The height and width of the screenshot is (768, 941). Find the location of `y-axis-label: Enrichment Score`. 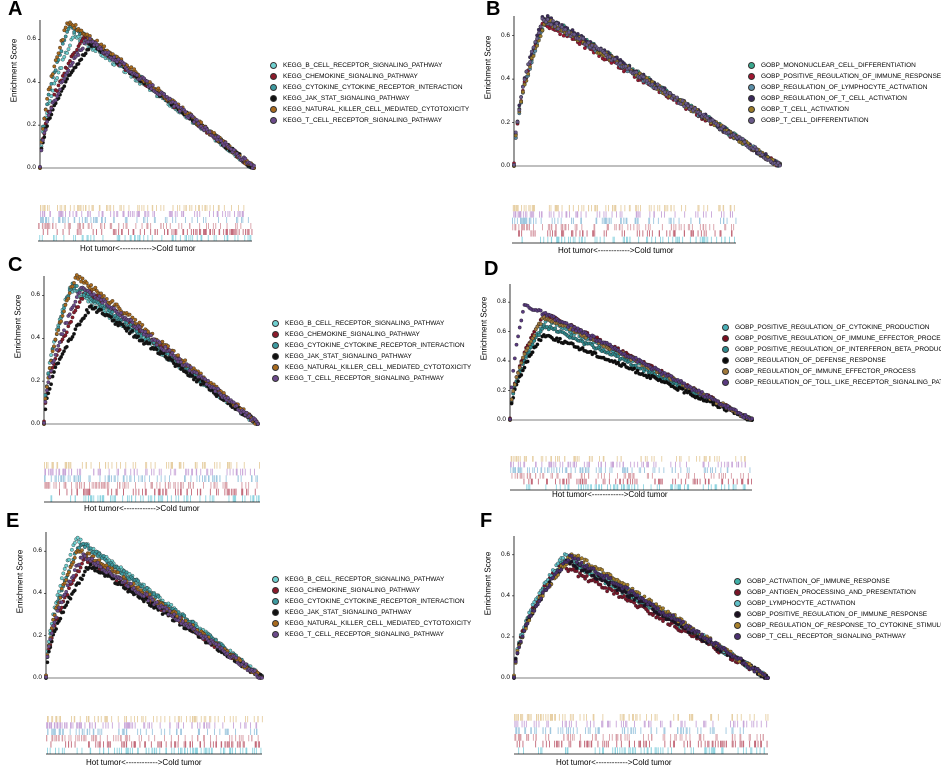

y-axis-label: Enrichment Score is located at coordinates (18, 326).